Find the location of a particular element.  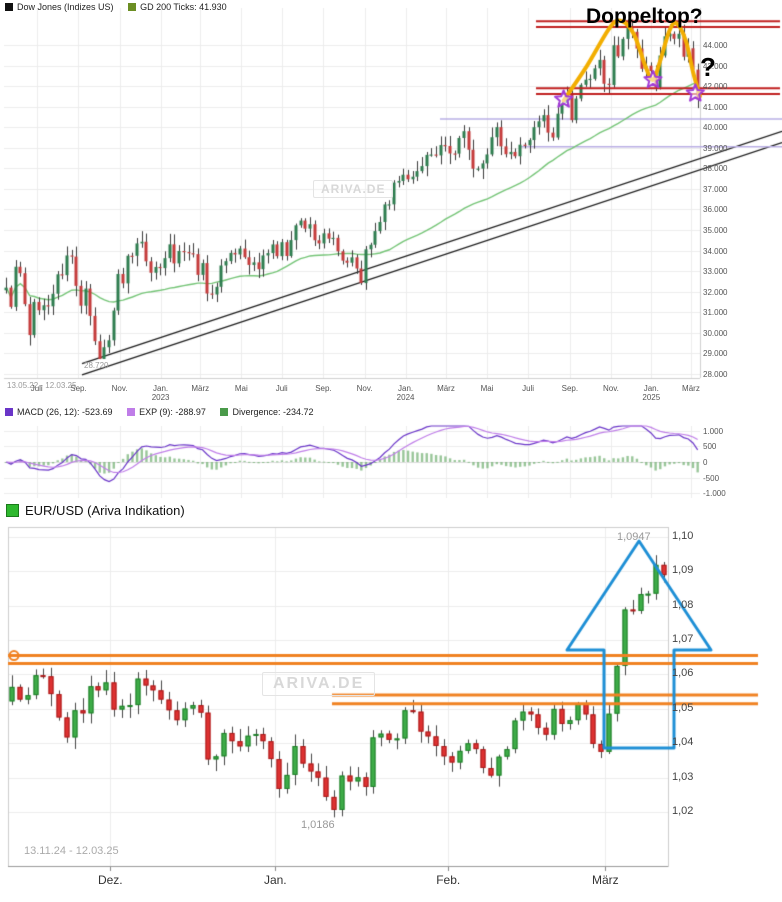

dow-date-range: 13.05.22 - 12.03.25 is located at coordinates (42, 385).